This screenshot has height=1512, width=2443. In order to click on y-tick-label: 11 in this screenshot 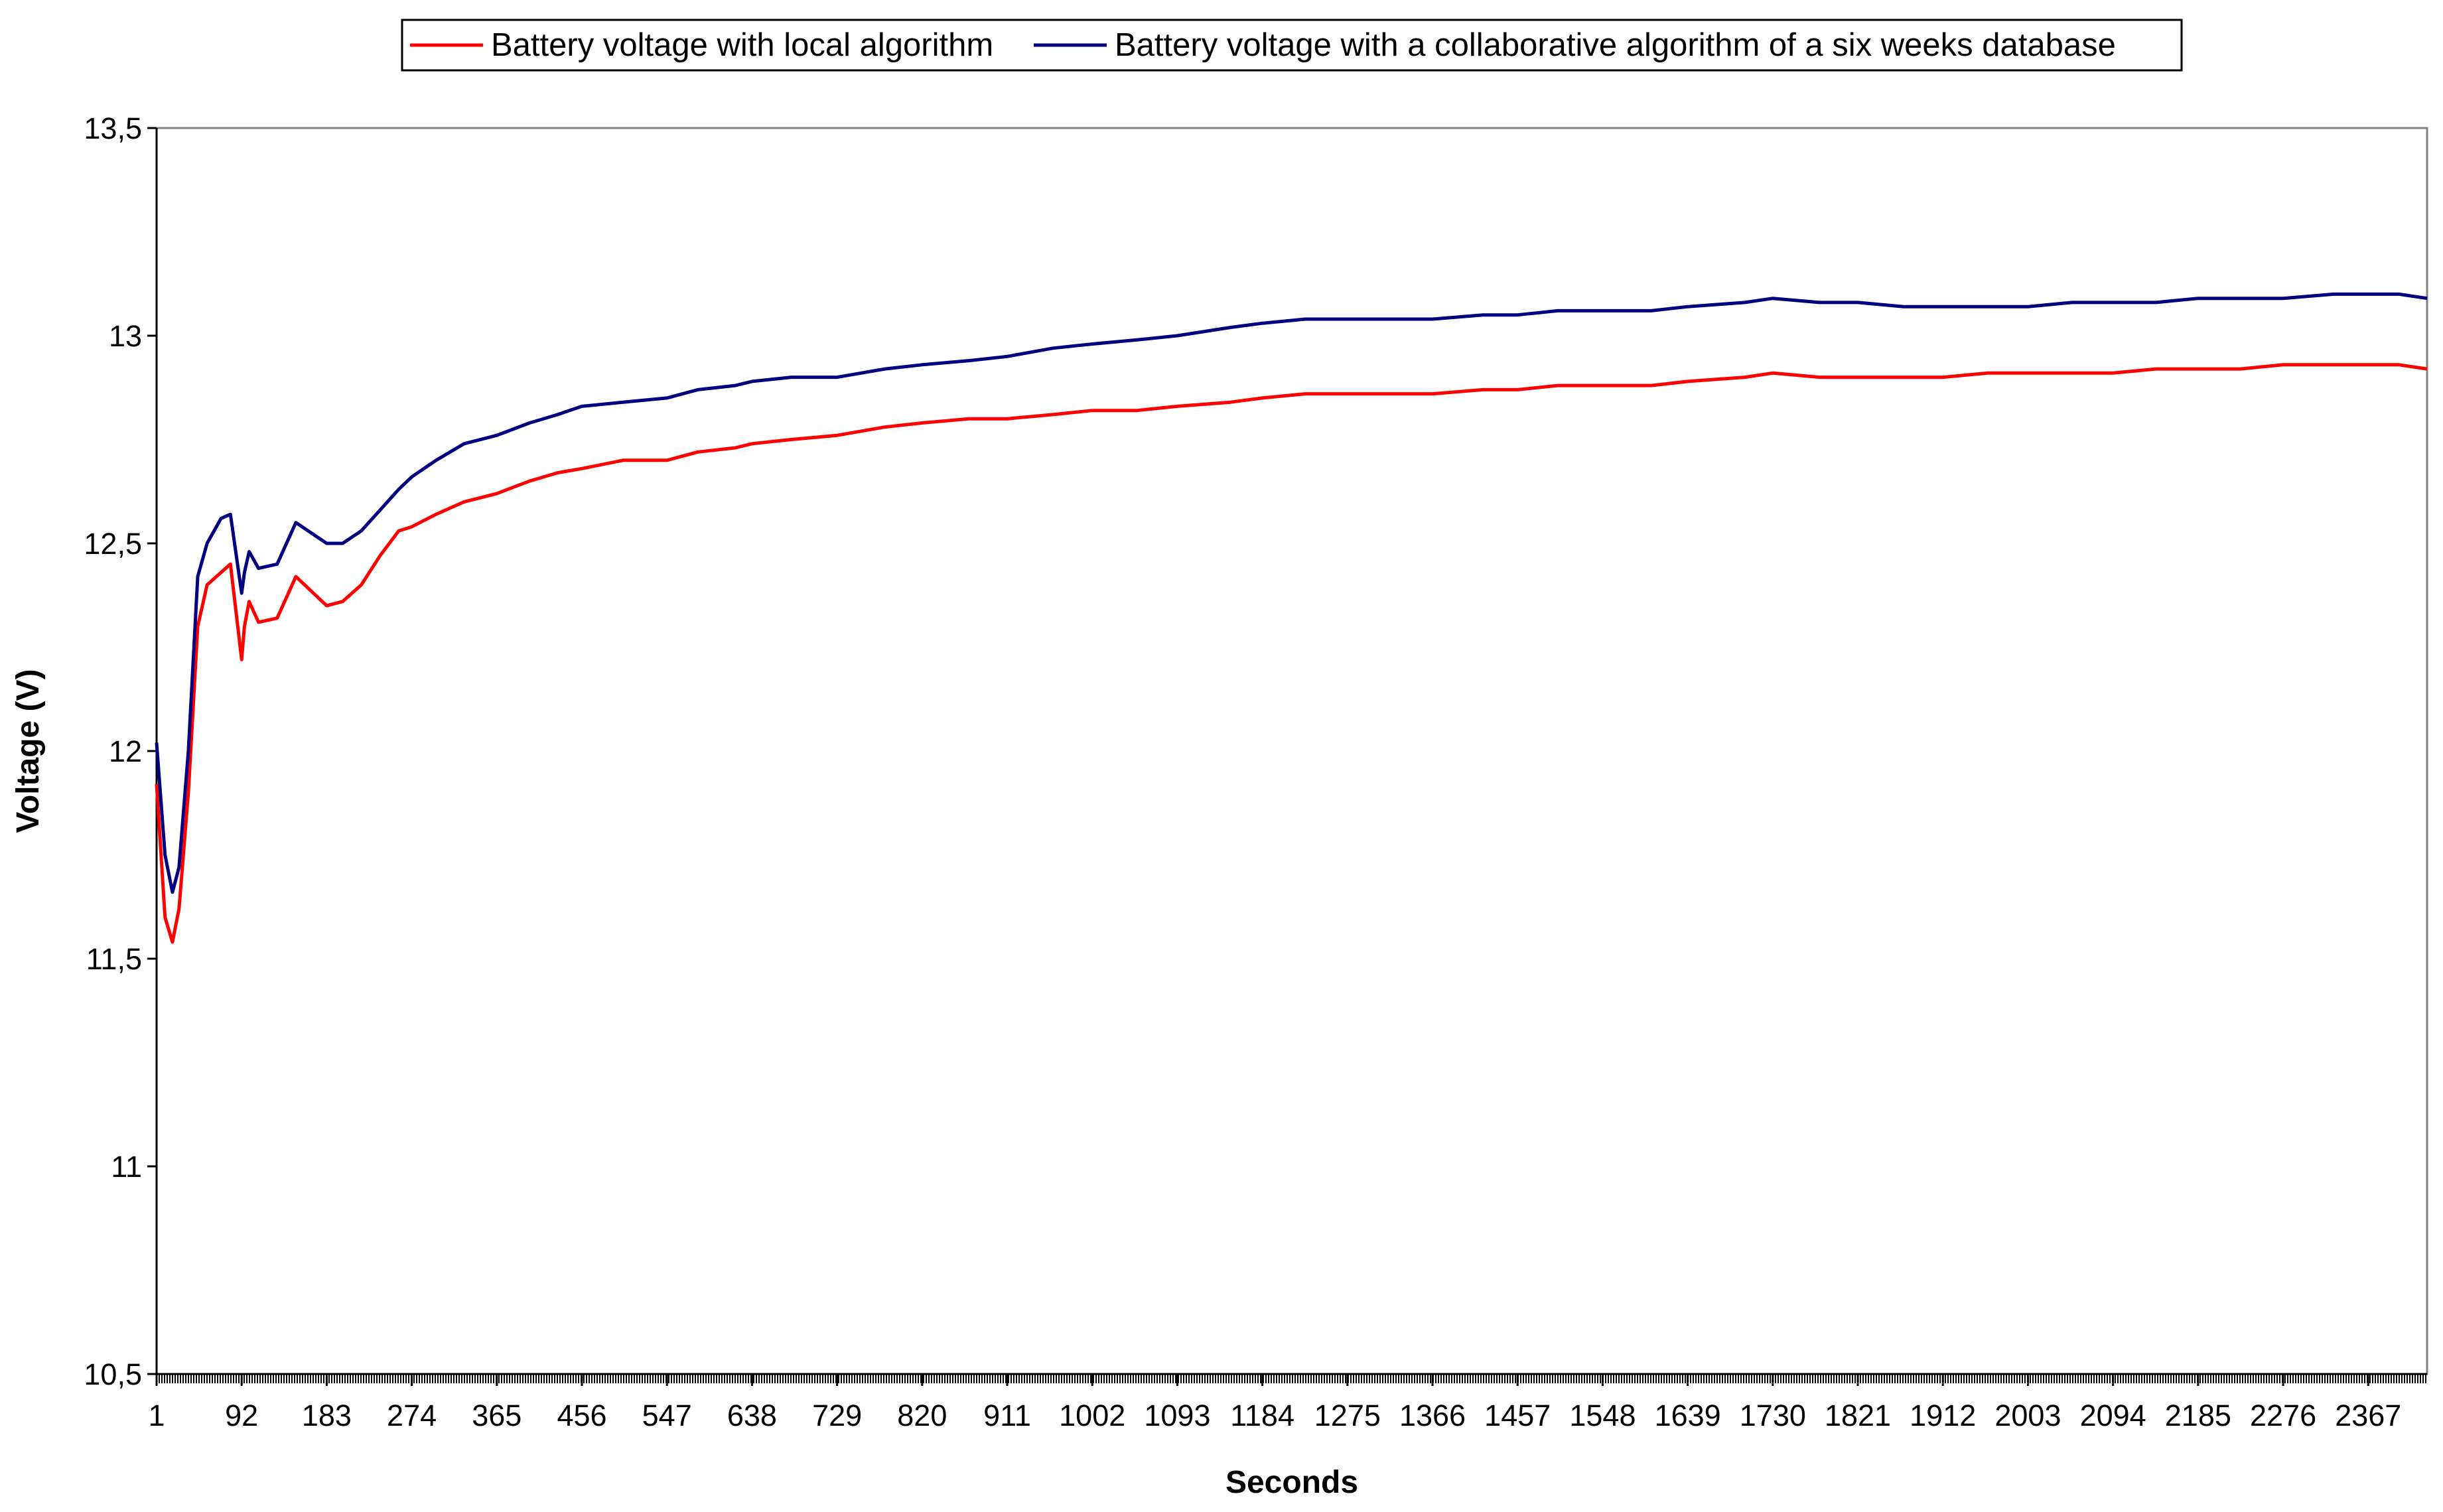, I will do `click(126, 1167)`.